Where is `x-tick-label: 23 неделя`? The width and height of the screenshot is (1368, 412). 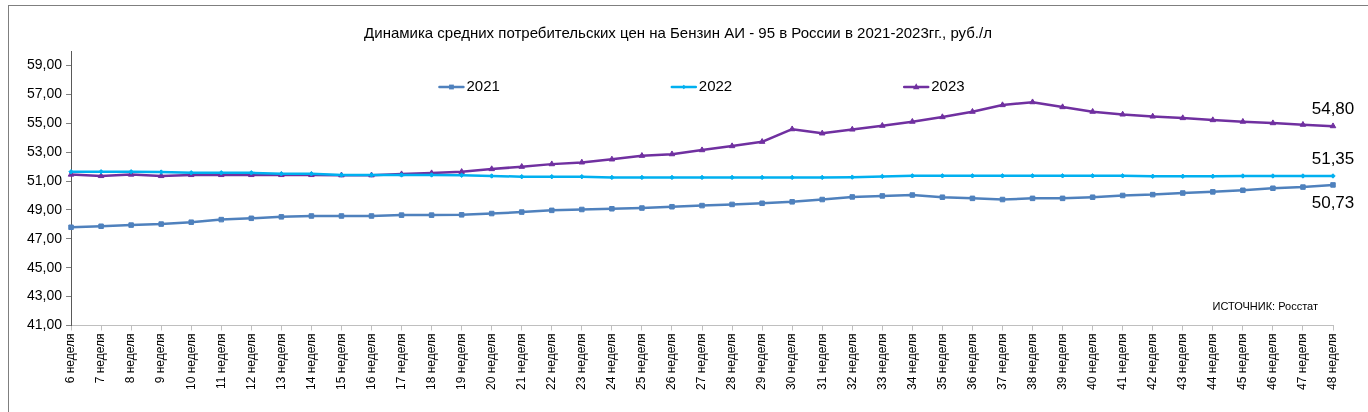
x-tick-label: 23 неделя is located at coordinates (581, 361).